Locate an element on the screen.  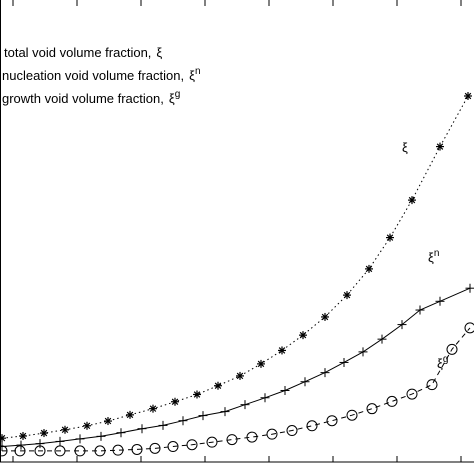
curve-label-sup: g is located at coordinates (446, 359).